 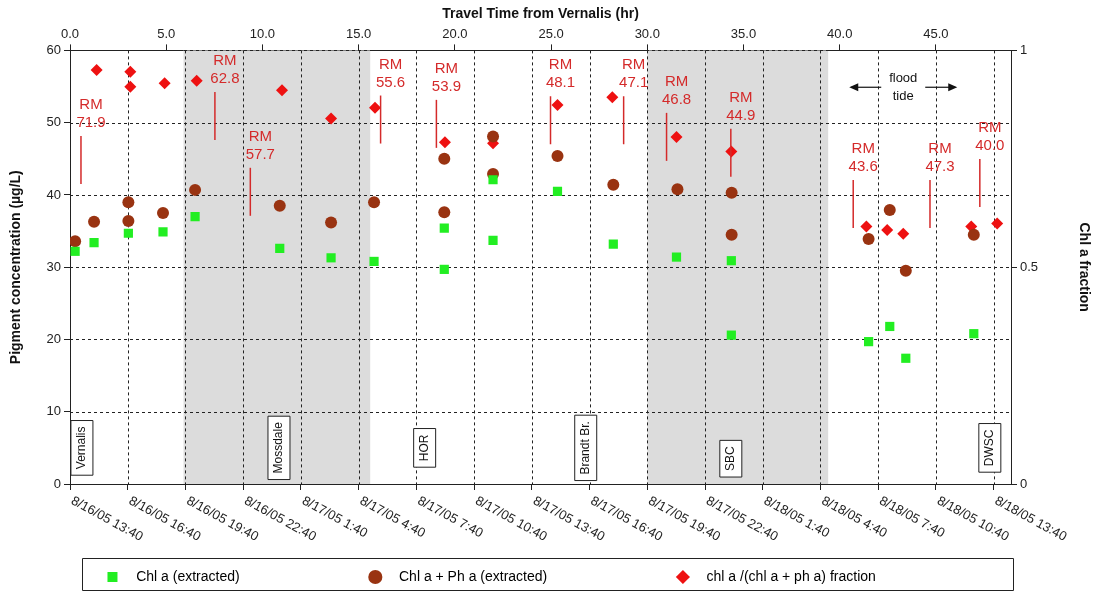 What do you see at coordinates (53, 194) in the screenshot?
I see `y-tick-label: 40` at bounding box center [53, 194].